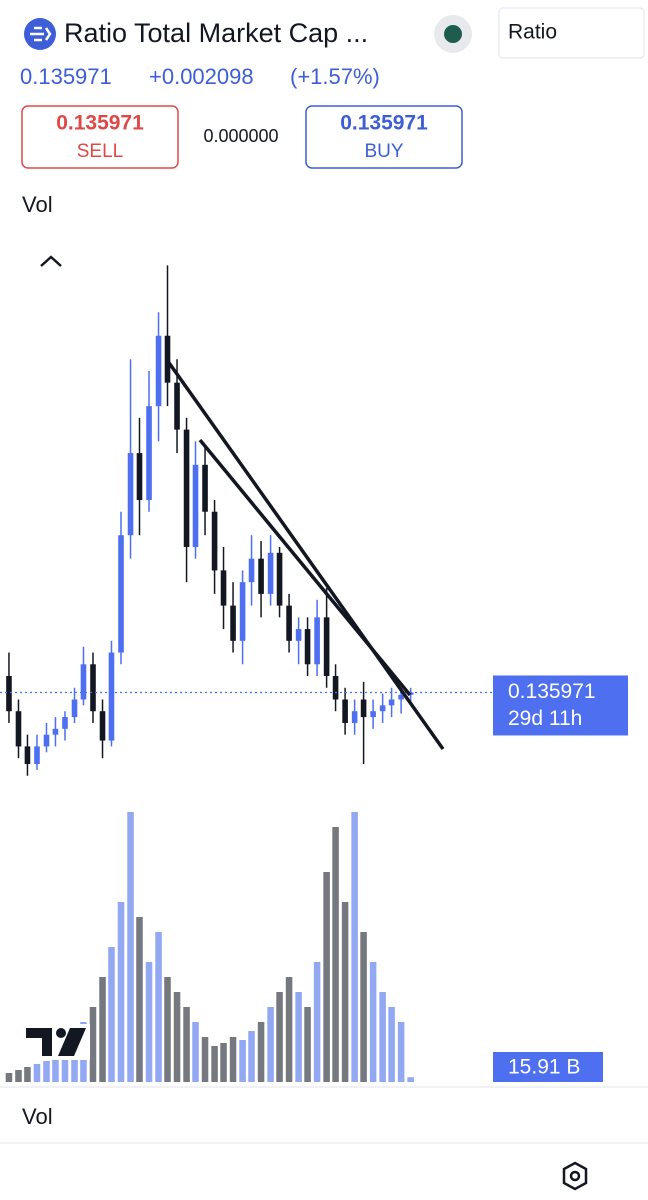 The width and height of the screenshot is (648, 1200). What do you see at coordinates (545, 718) in the screenshot?
I see `countdown-label: 29d 11h` at bounding box center [545, 718].